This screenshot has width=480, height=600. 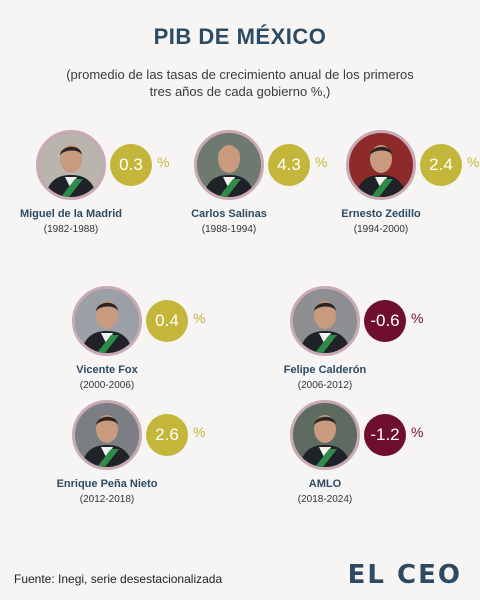 What do you see at coordinates (167, 321) in the screenshot?
I see `gdp-value-bubble: 0.4` at bounding box center [167, 321].